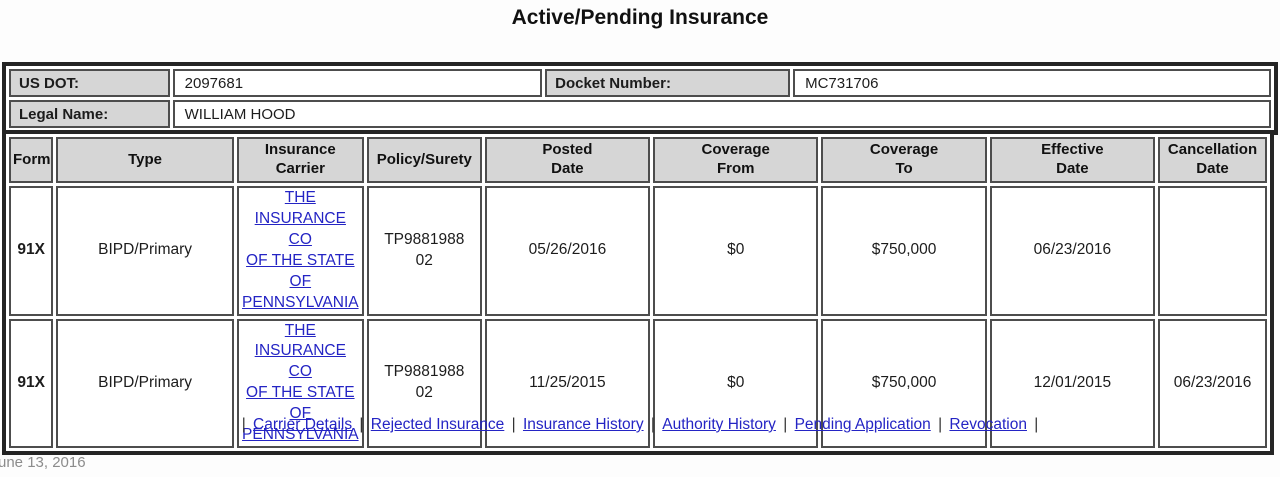 This screenshot has width=1280, height=477. What do you see at coordinates (303, 424) in the screenshot?
I see `link-carrier-details: Carrier Details` at bounding box center [303, 424].